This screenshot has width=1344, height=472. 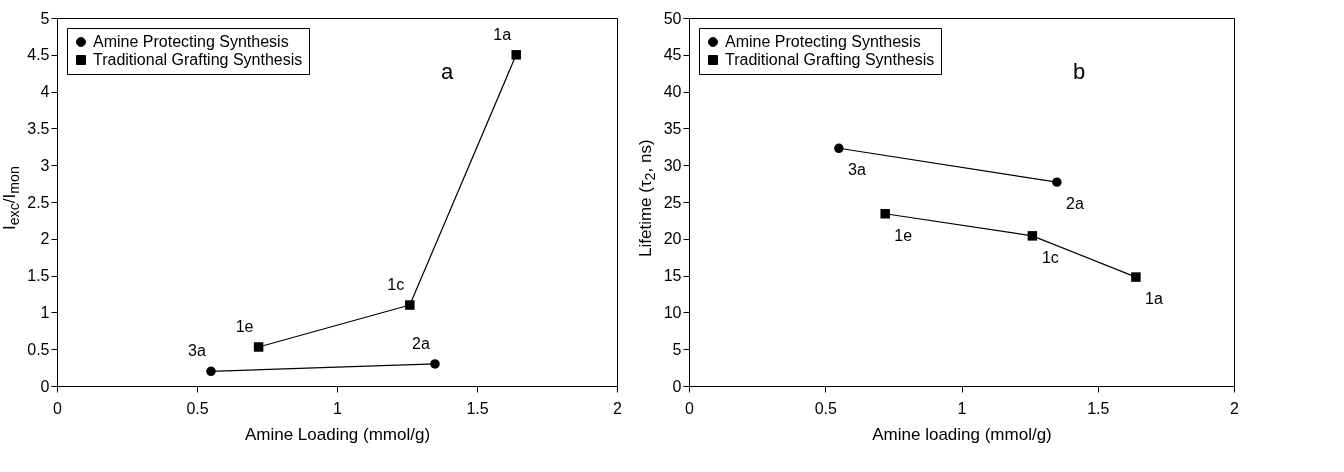 I want to click on y-tick-label: 40, so click(x=672, y=92).